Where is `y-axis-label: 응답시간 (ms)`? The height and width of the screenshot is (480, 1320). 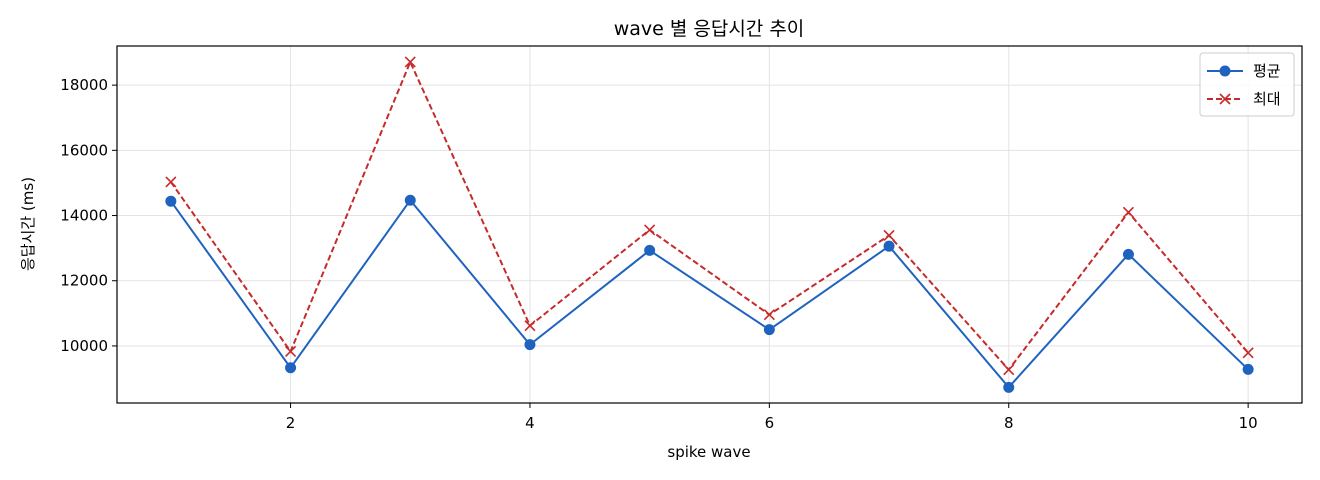 y-axis-label: 응답시간 (ms) is located at coordinates (28, 224).